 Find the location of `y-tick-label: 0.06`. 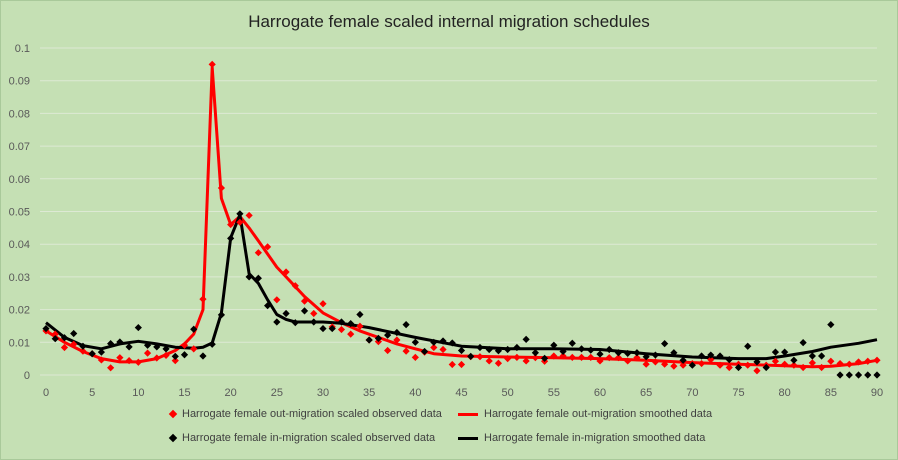

y-tick-label: 0.06 is located at coordinates (19, 180).